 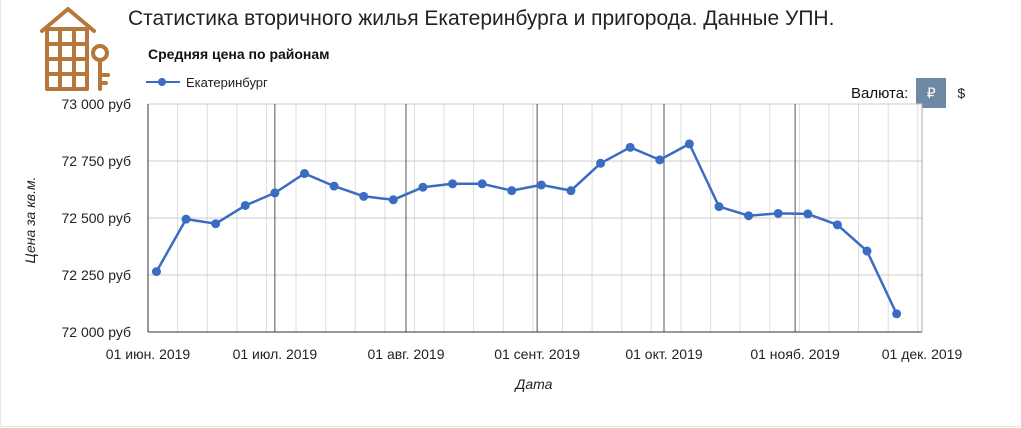 I want to click on currency-switcher: Валюта: ₽ $, so click(x=914, y=93).